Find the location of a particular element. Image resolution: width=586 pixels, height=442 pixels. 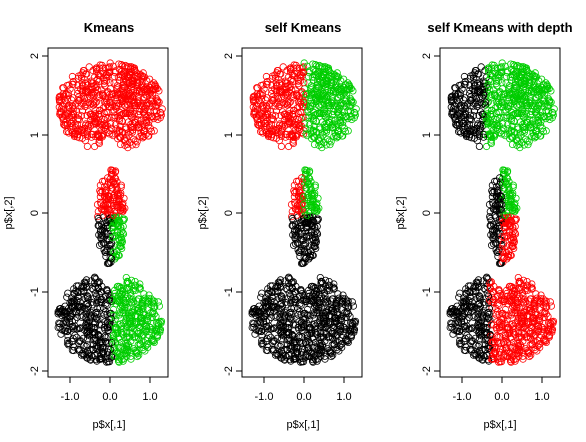

x-axis-label: p$x[,1] is located at coordinates (108, 425).